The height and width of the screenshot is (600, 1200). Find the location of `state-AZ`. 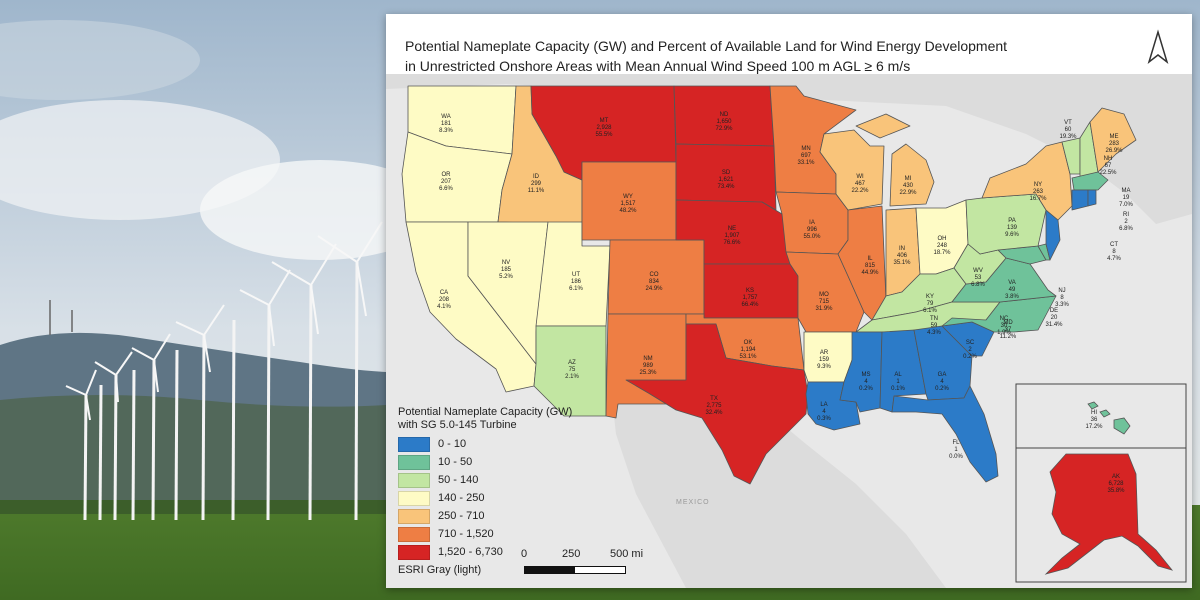

state-AZ is located at coordinates (570, 371).